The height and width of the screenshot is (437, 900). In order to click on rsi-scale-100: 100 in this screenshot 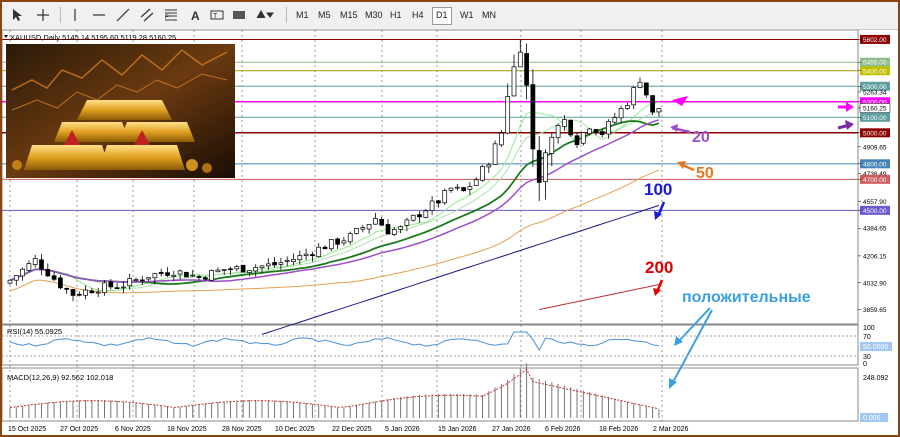, I will do `click(869, 328)`.